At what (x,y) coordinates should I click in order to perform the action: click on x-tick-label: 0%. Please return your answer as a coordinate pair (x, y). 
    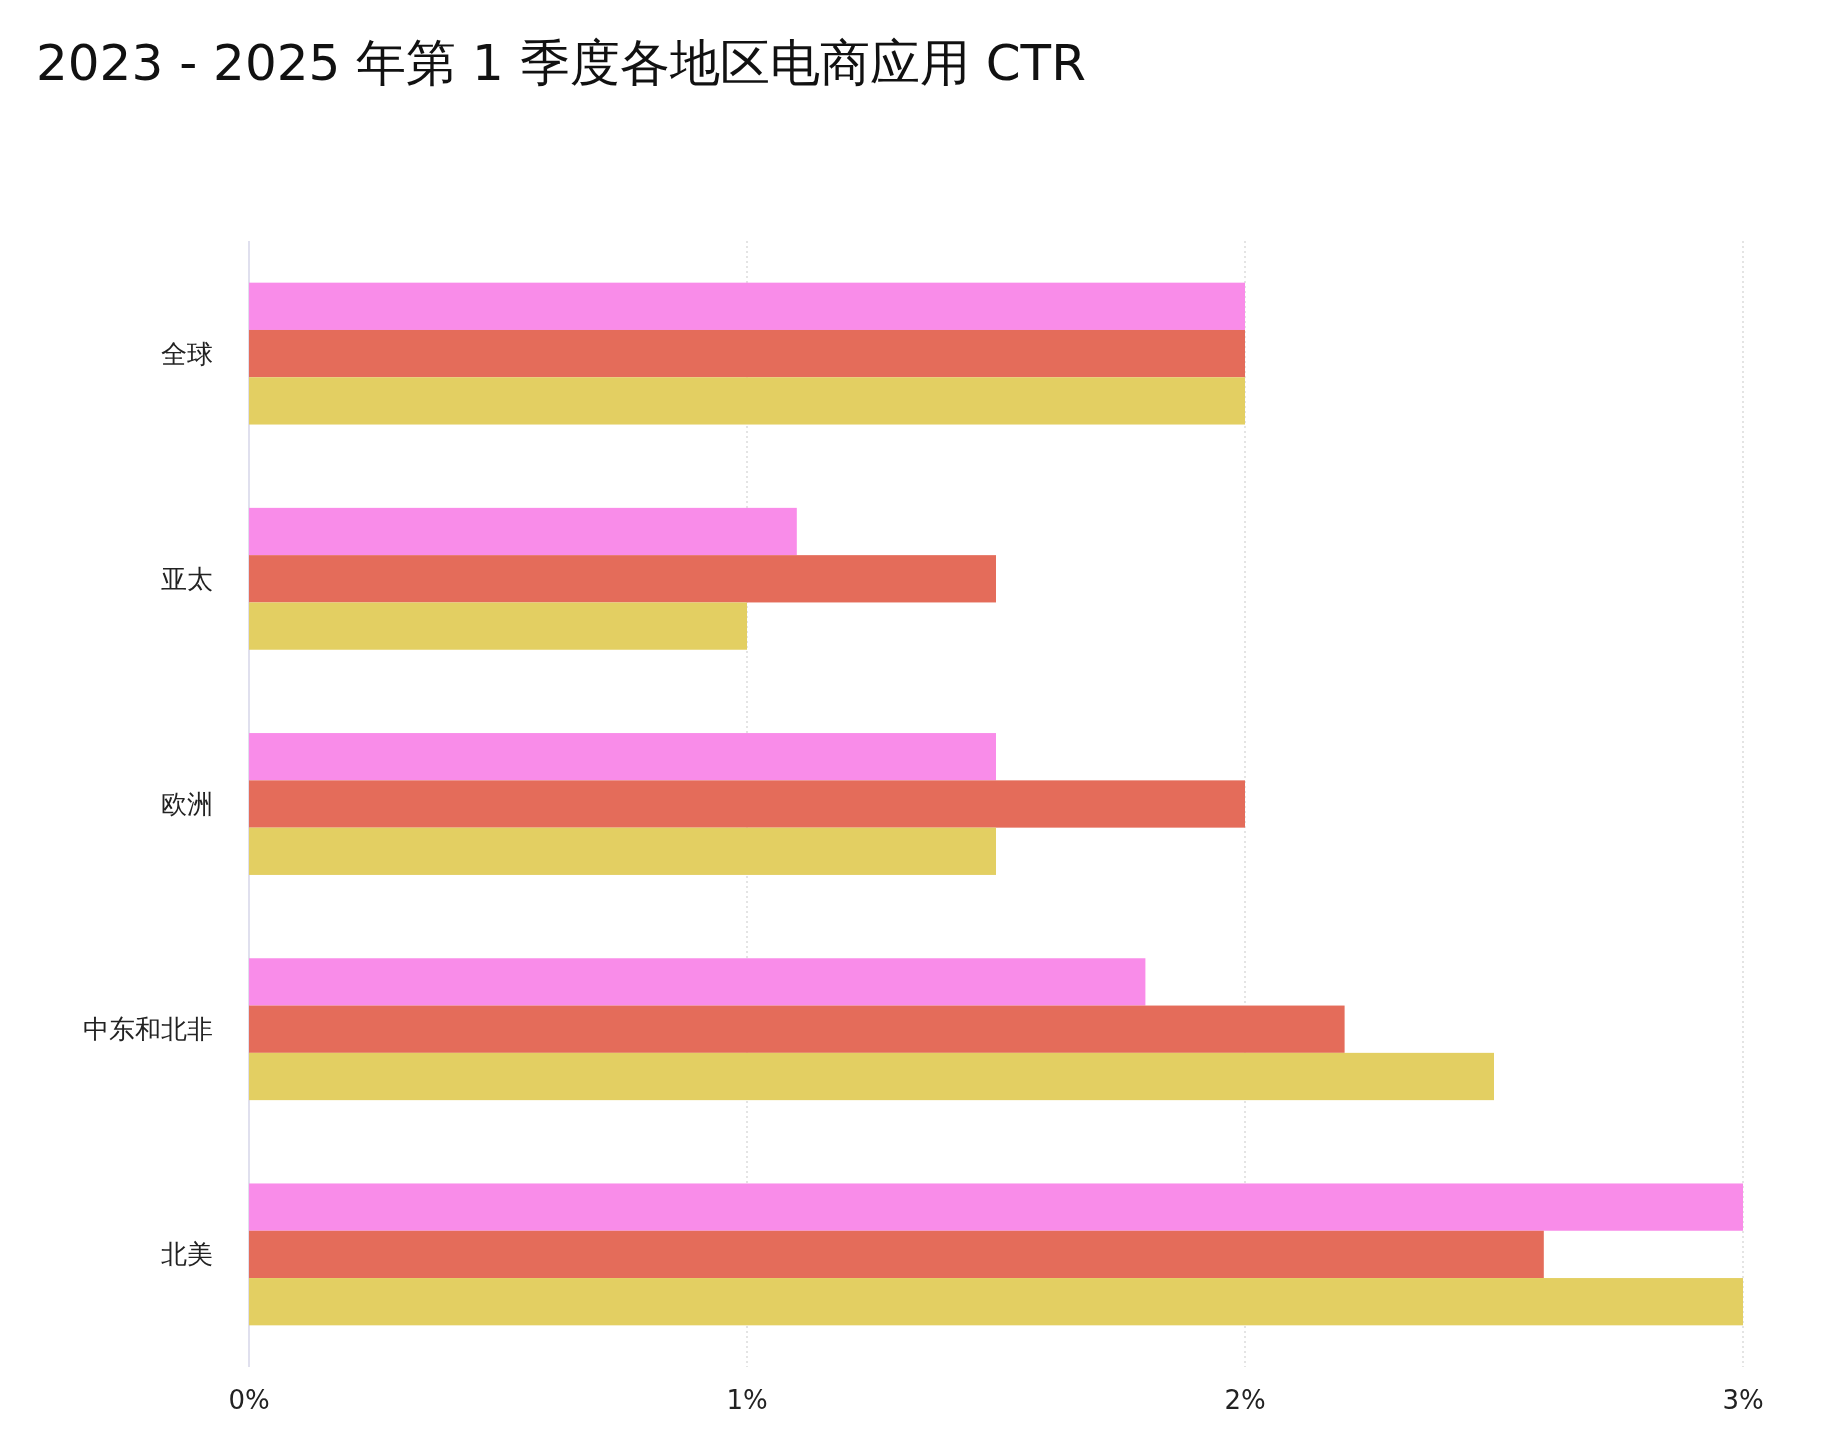
    Looking at the image, I should click on (249, 1400).